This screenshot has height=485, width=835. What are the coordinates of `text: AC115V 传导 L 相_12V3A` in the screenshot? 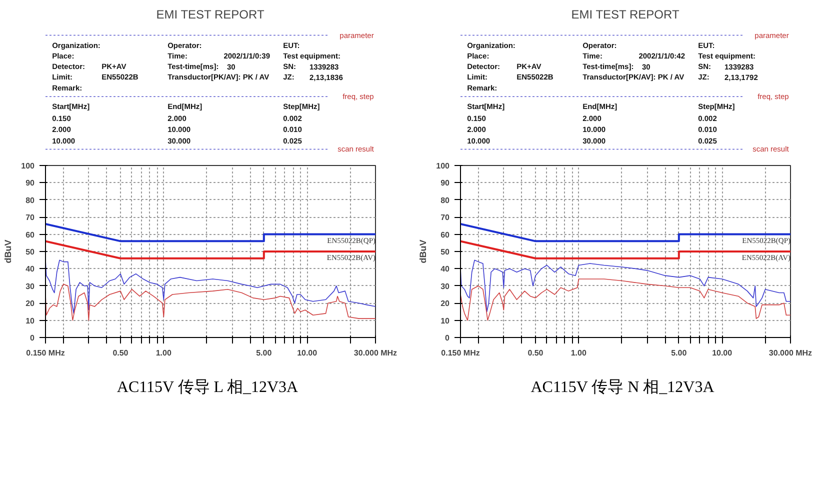 It's located at (207, 388).